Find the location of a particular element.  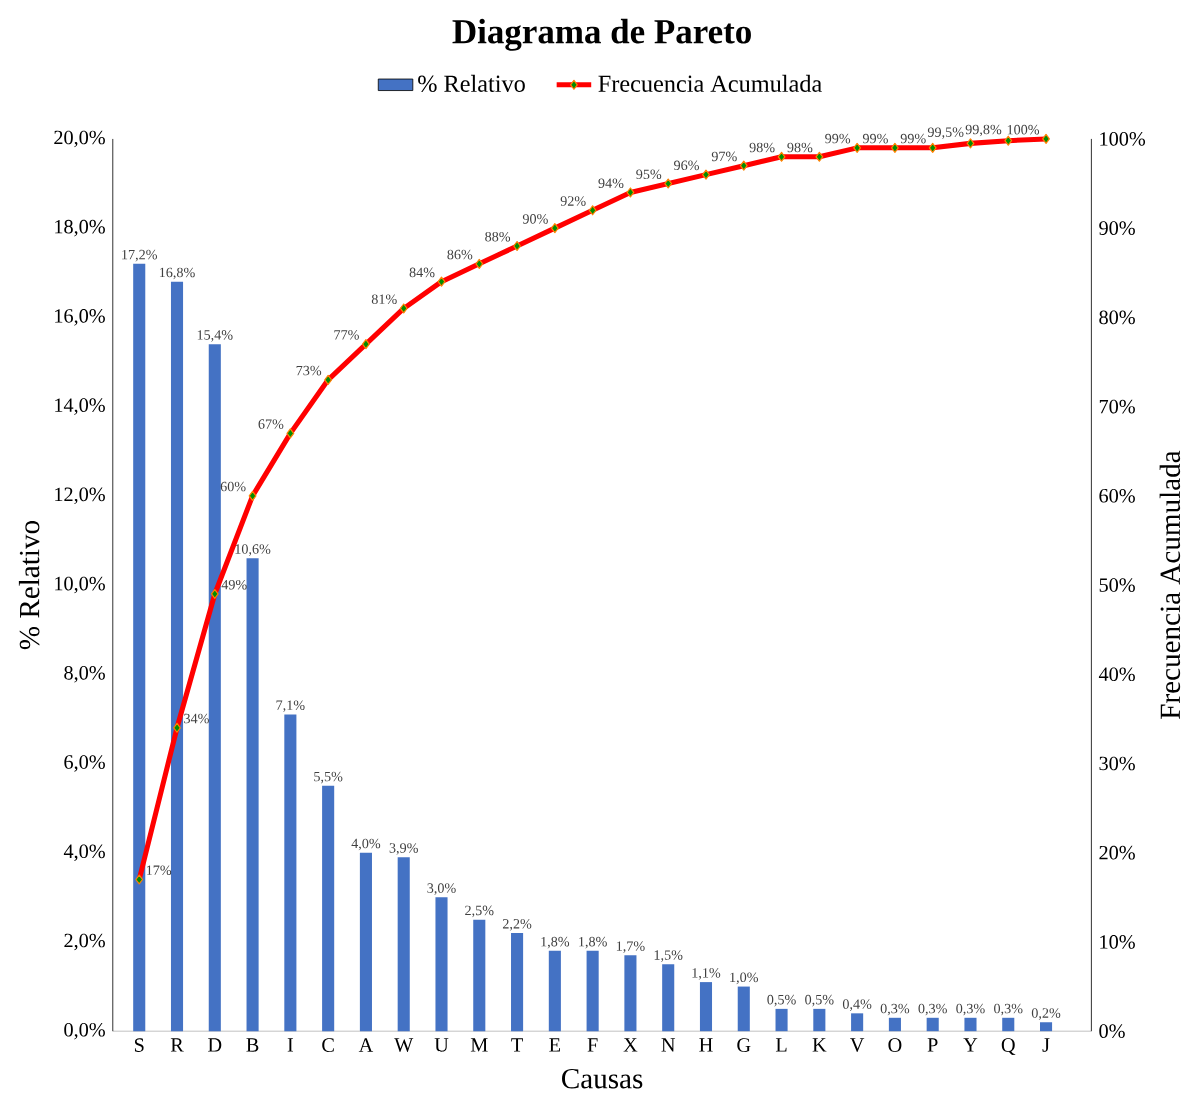

chart-title: Diagrama de Pareto is located at coordinates (601, 34).